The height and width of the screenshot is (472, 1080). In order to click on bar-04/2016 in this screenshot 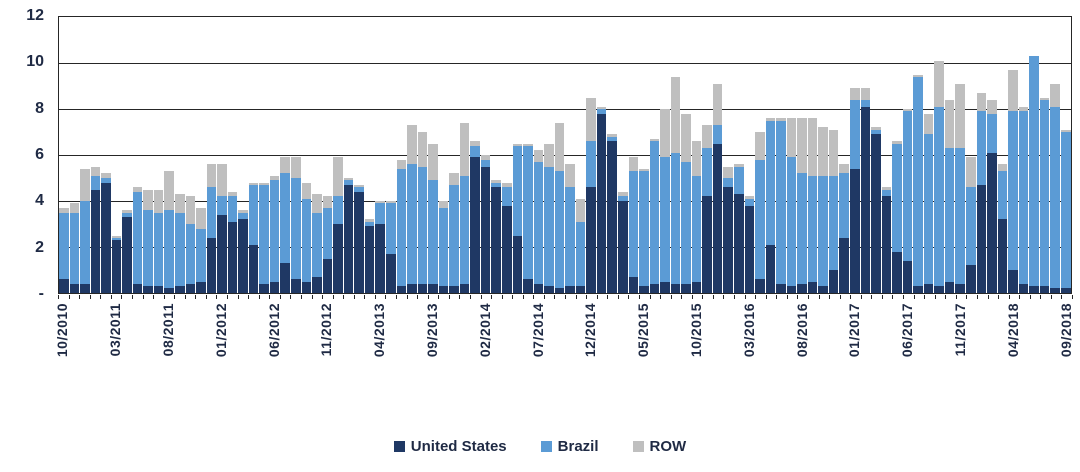, I will do `click(760, 155)`.